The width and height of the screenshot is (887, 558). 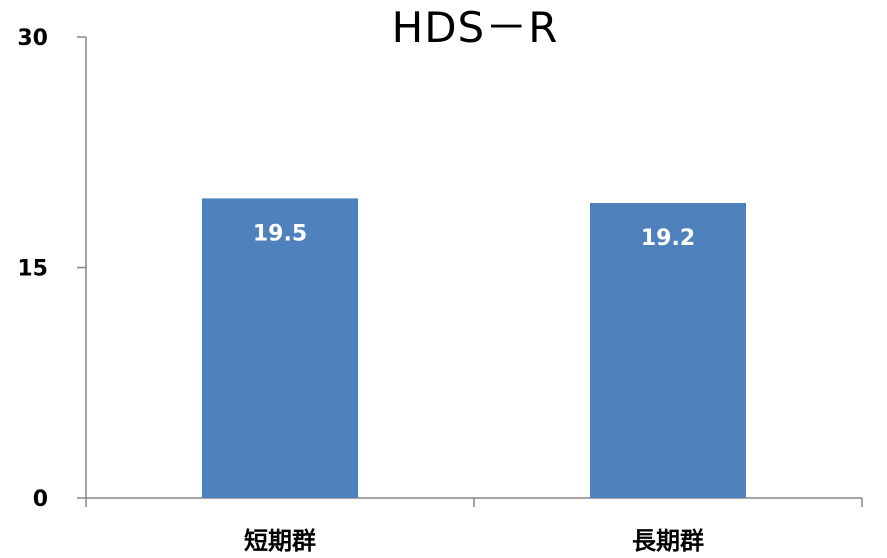 I want to click on y-tick-label: 30, so click(x=32, y=38).